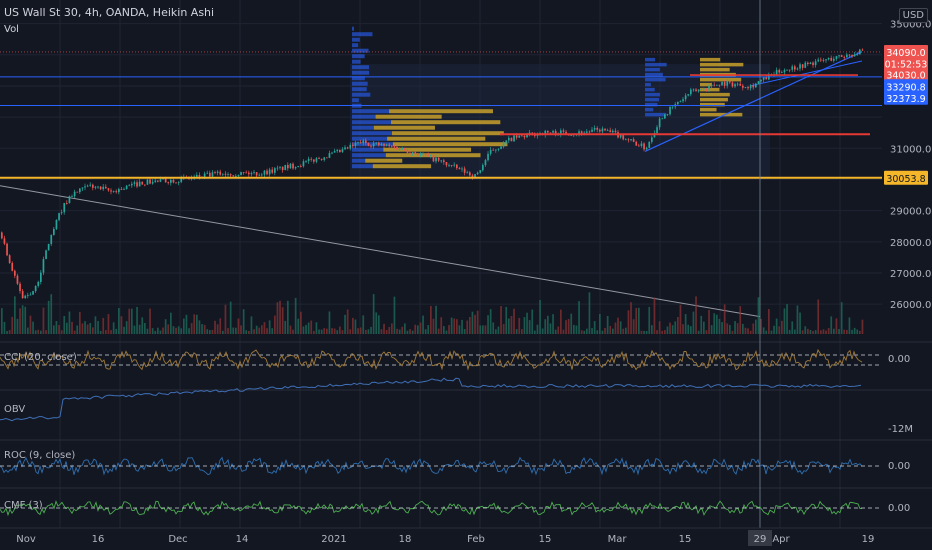  What do you see at coordinates (98, 539) in the screenshot?
I see `time-tick-label: 16` at bounding box center [98, 539].